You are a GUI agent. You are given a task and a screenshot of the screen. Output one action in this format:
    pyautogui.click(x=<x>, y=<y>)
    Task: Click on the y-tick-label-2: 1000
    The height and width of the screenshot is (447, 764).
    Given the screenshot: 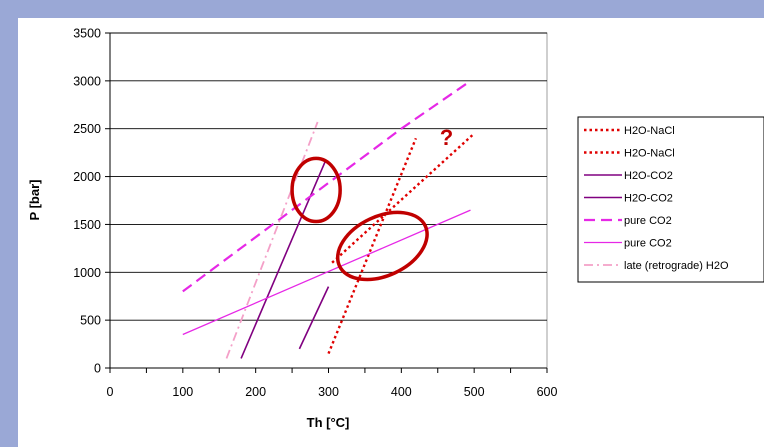 What is the action you would take?
    pyautogui.click(x=87, y=273)
    